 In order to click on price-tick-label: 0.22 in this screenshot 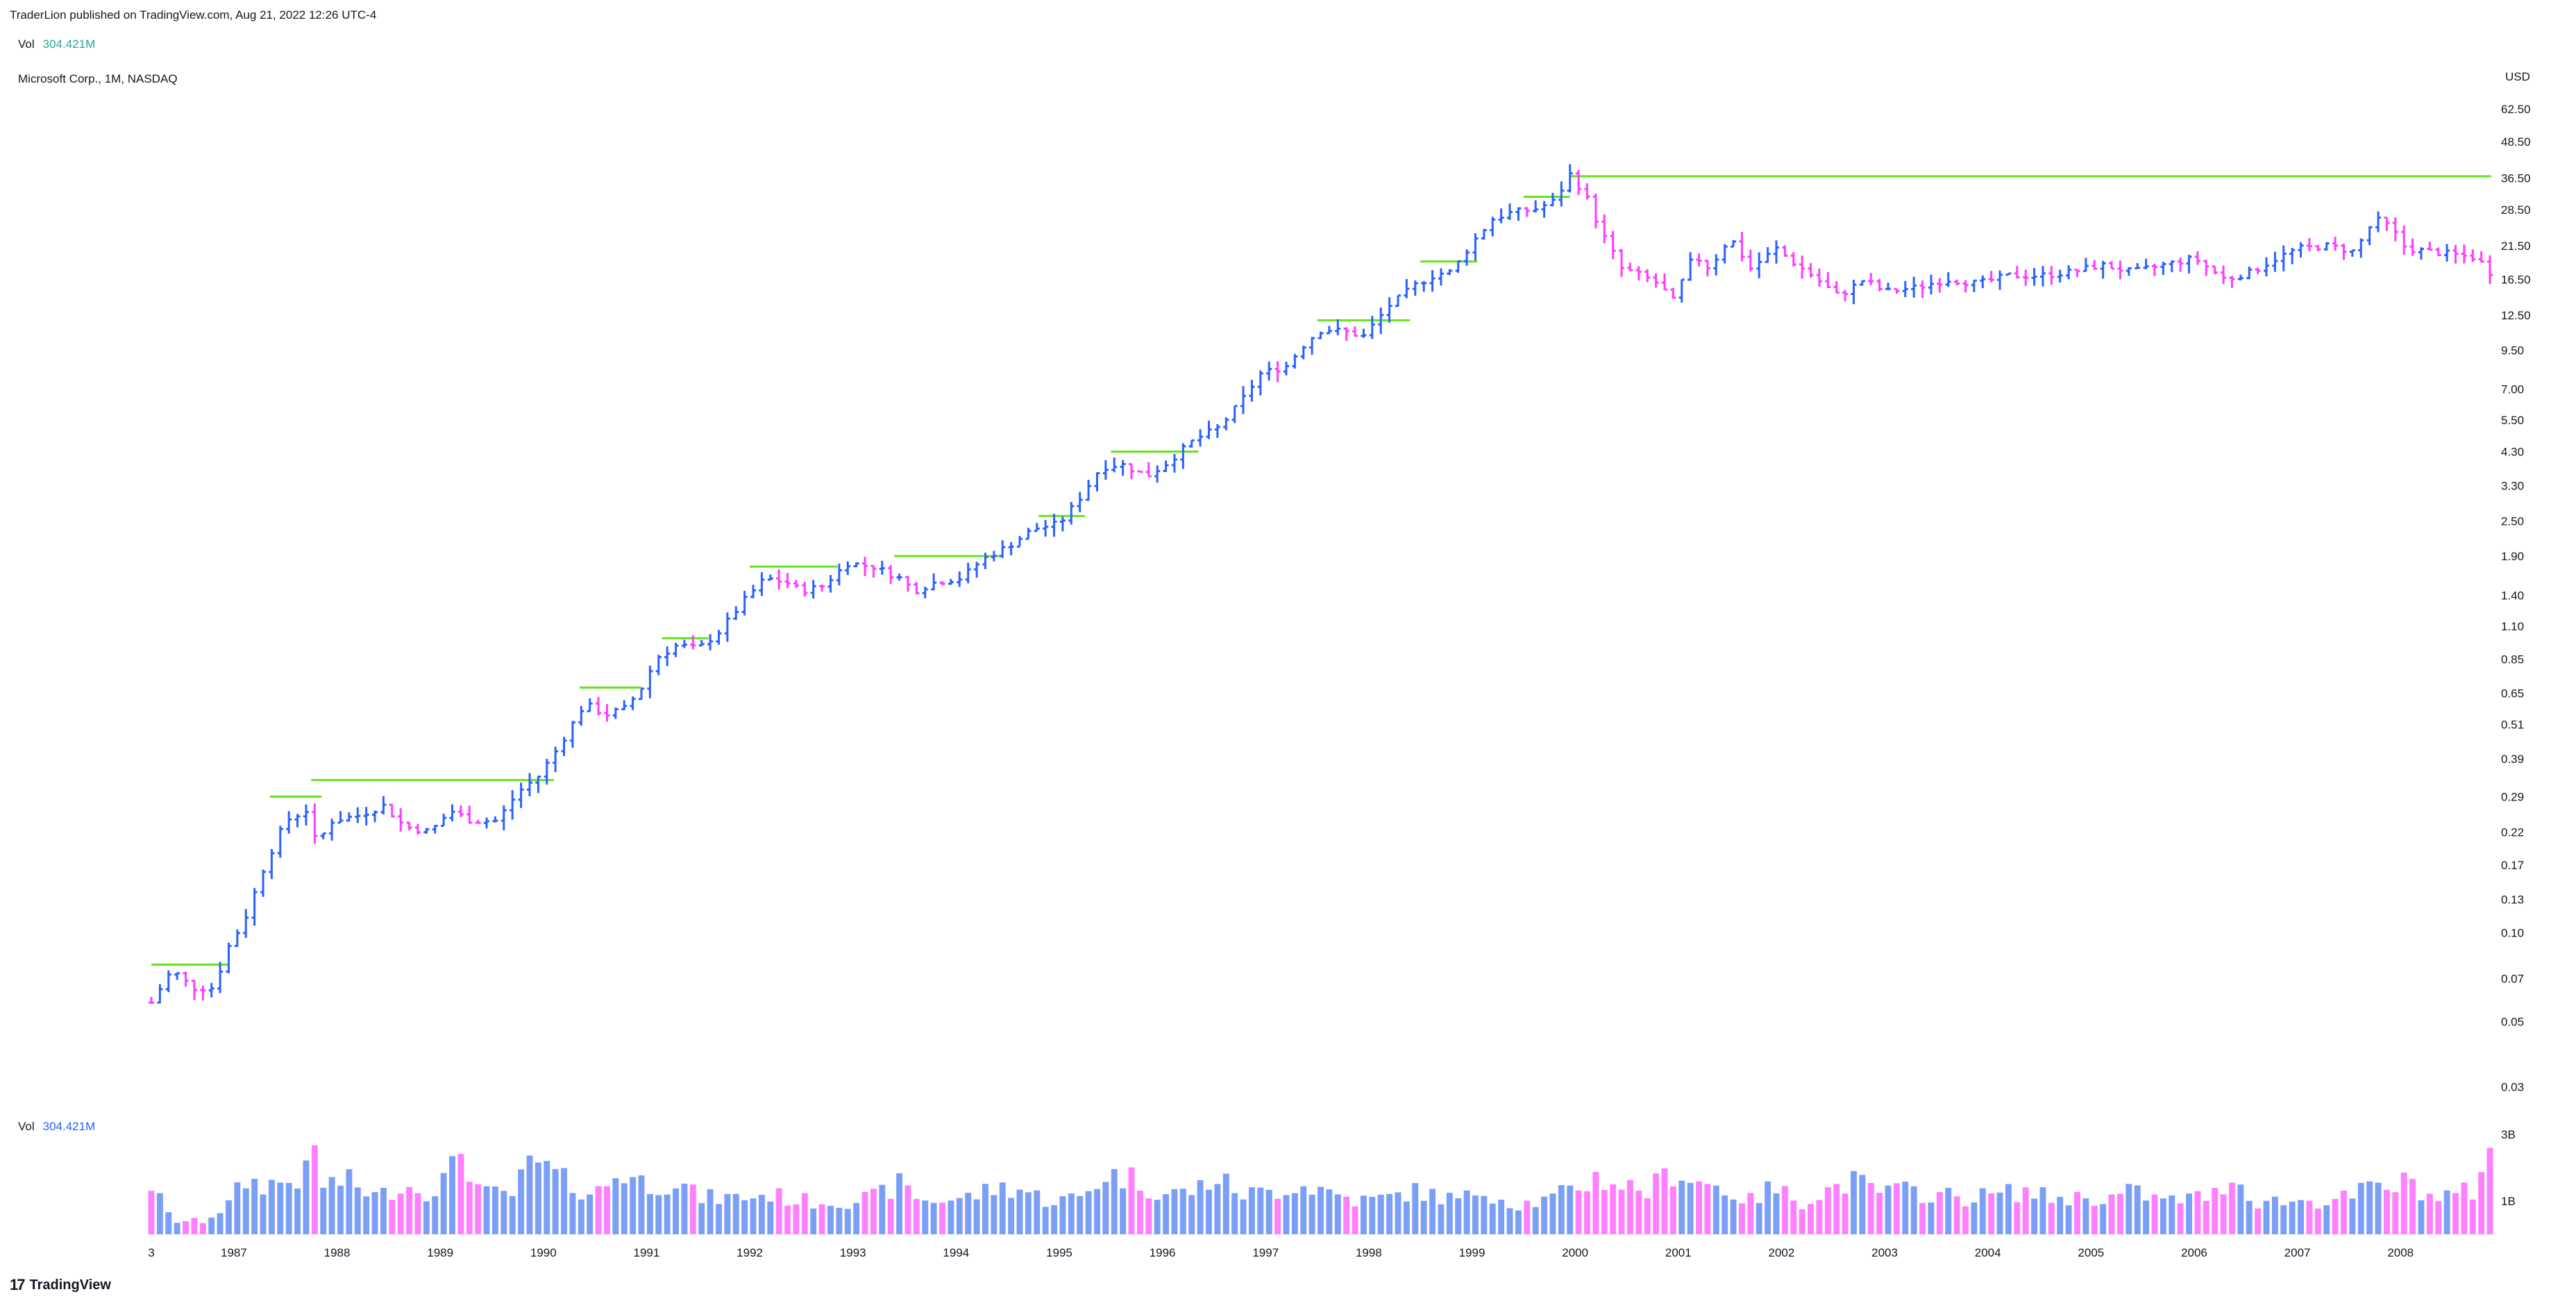, I will do `click(2512, 832)`.